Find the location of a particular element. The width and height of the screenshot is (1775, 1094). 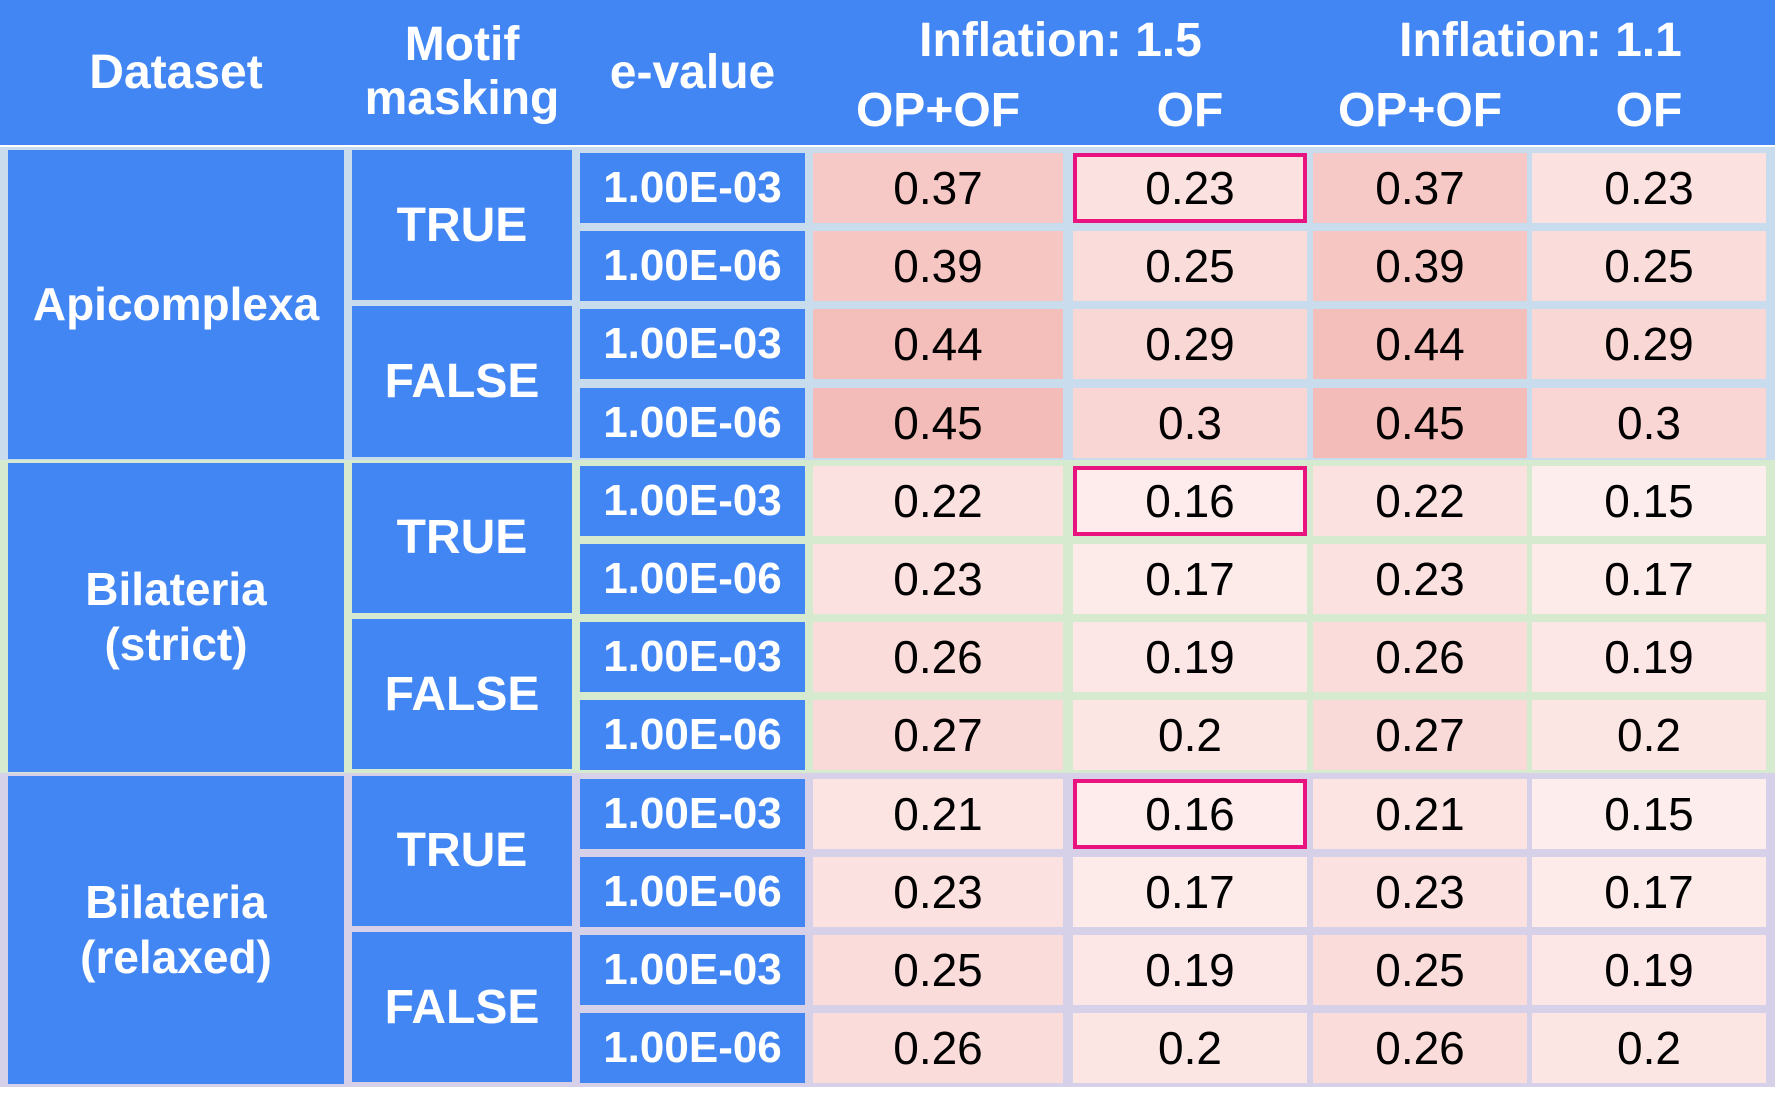

header-group-2: Inflation: 1.1 is located at coordinates (1540, 41).